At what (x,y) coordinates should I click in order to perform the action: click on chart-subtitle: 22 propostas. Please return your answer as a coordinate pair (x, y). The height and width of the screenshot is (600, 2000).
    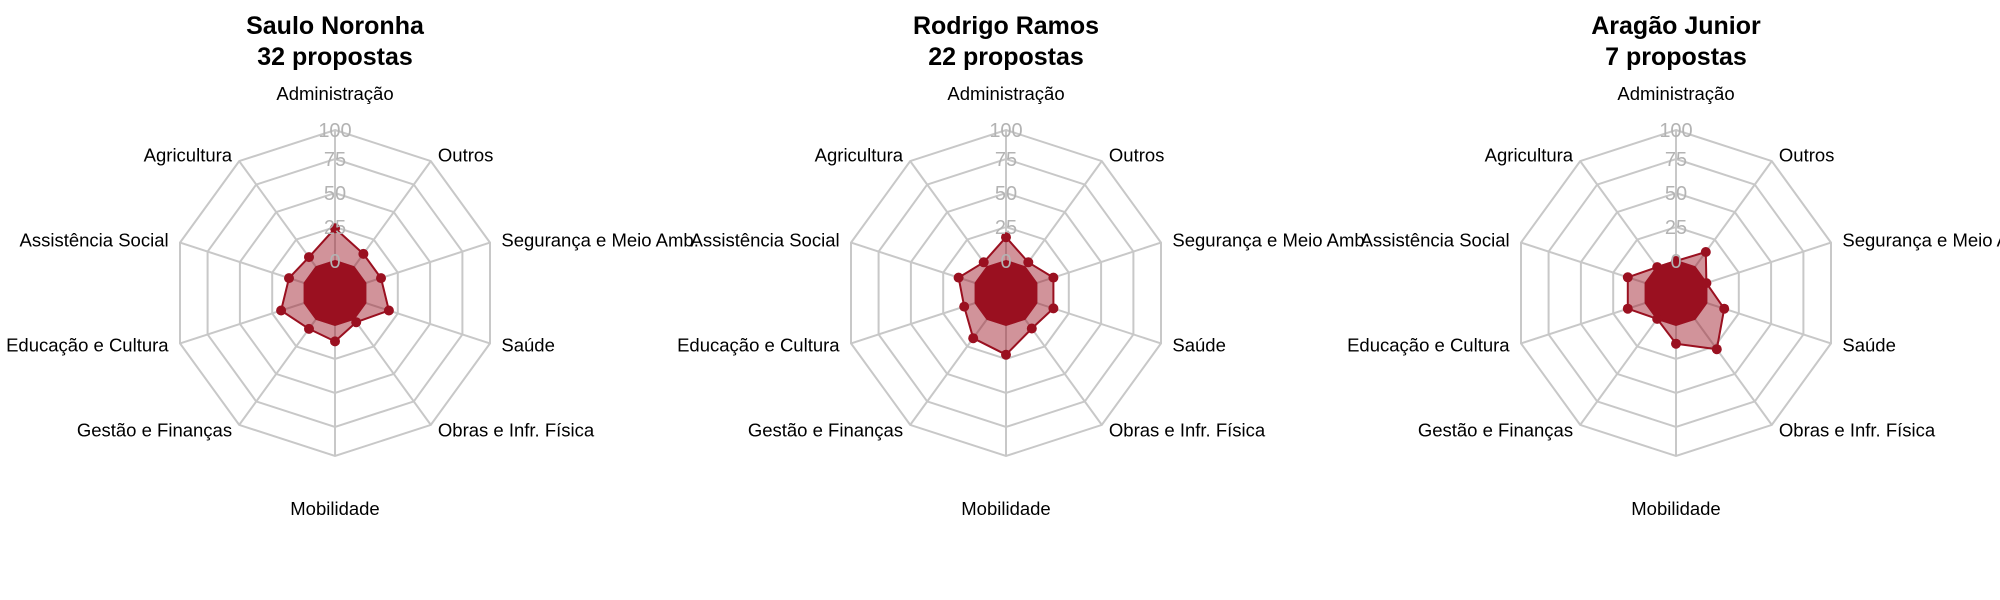
    Looking at the image, I should click on (1006, 57).